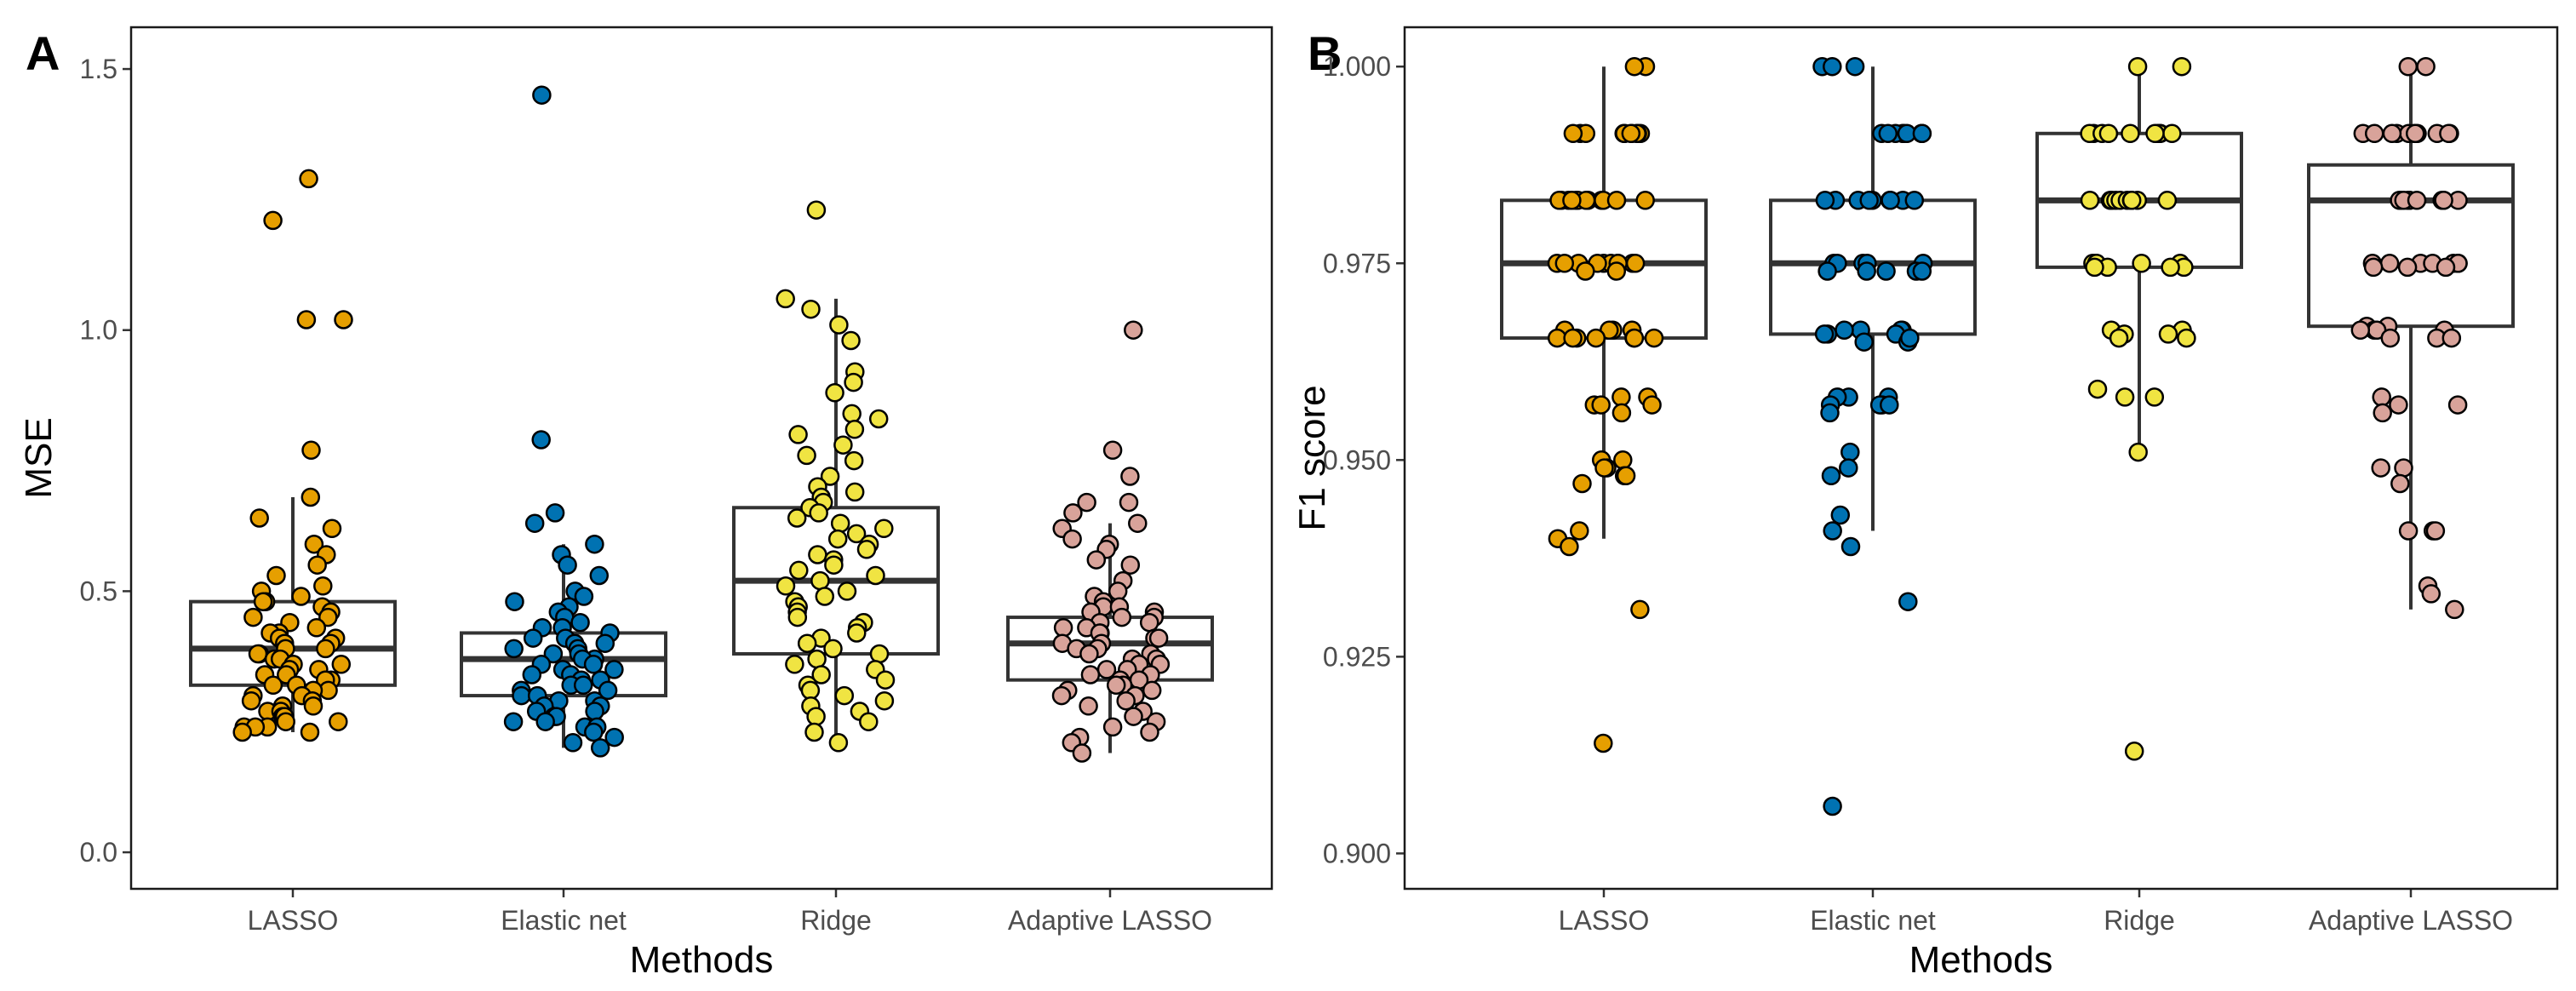  Describe the element at coordinates (99, 69) in the screenshot. I see `panel-a-y-tick-label: 1.5` at that location.